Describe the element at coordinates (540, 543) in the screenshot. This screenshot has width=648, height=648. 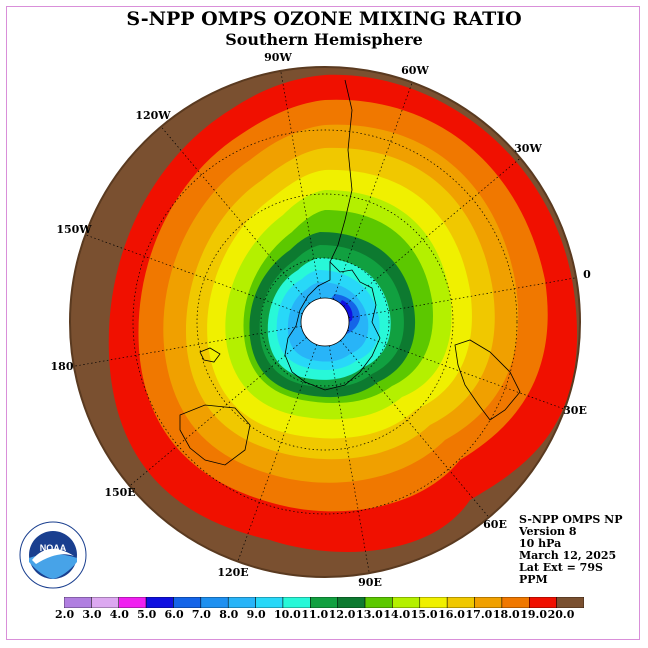
I see `info-pressure: 10 hPa` at that location.